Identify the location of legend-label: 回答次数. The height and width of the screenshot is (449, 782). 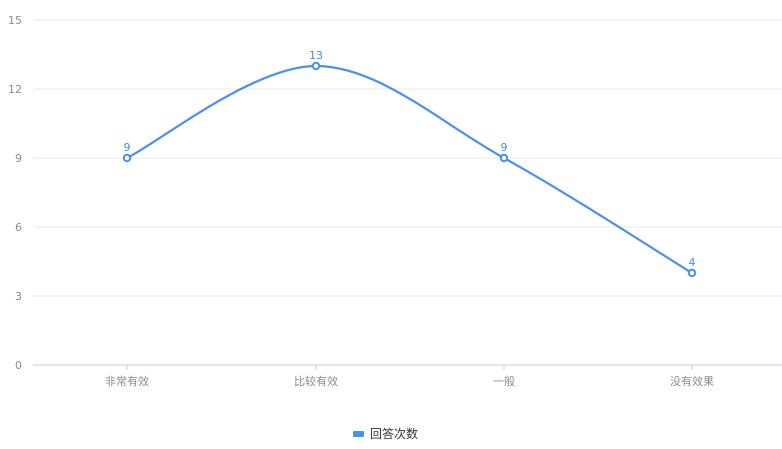
(394, 433).